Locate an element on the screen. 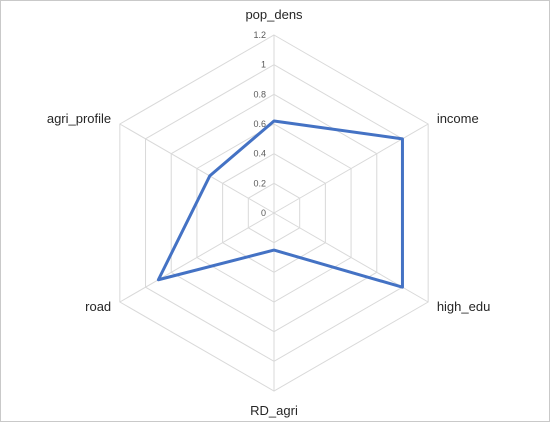 The width and height of the screenshot is (550, 422). grid-ring-0.4 is located at coordinates (274, 213).